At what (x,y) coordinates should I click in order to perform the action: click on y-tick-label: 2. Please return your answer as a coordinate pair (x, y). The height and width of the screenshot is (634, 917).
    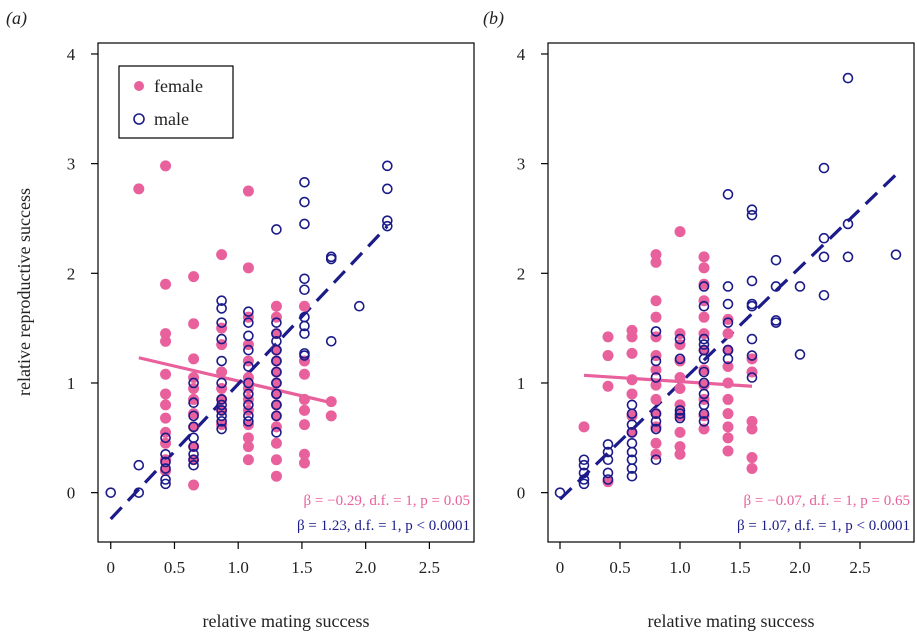
    Looking at the image, I should click on (521, 273).